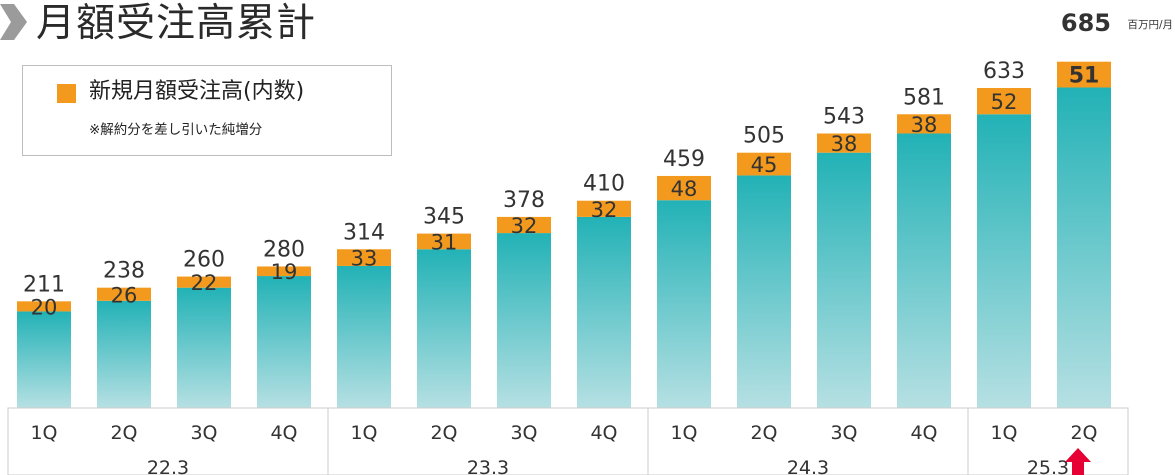 This screenshot has width=1175, height=475. I want to click on legend-swatch, so click(66, 93).